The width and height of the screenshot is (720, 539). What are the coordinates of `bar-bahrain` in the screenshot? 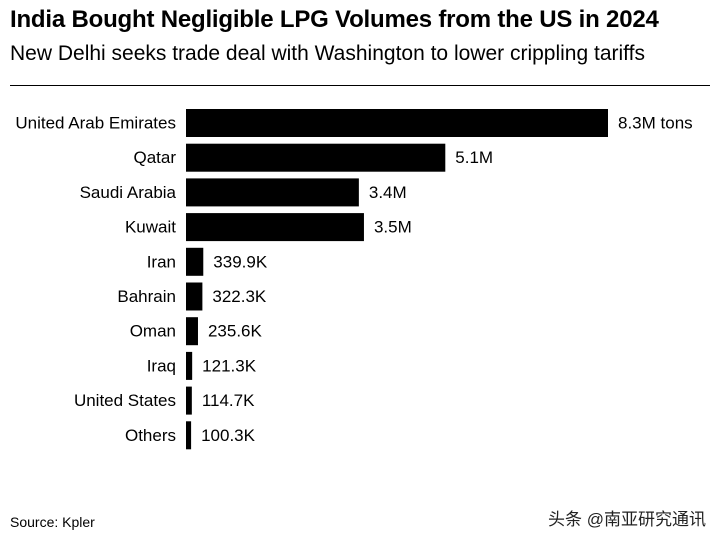 It's located at (194, 296).